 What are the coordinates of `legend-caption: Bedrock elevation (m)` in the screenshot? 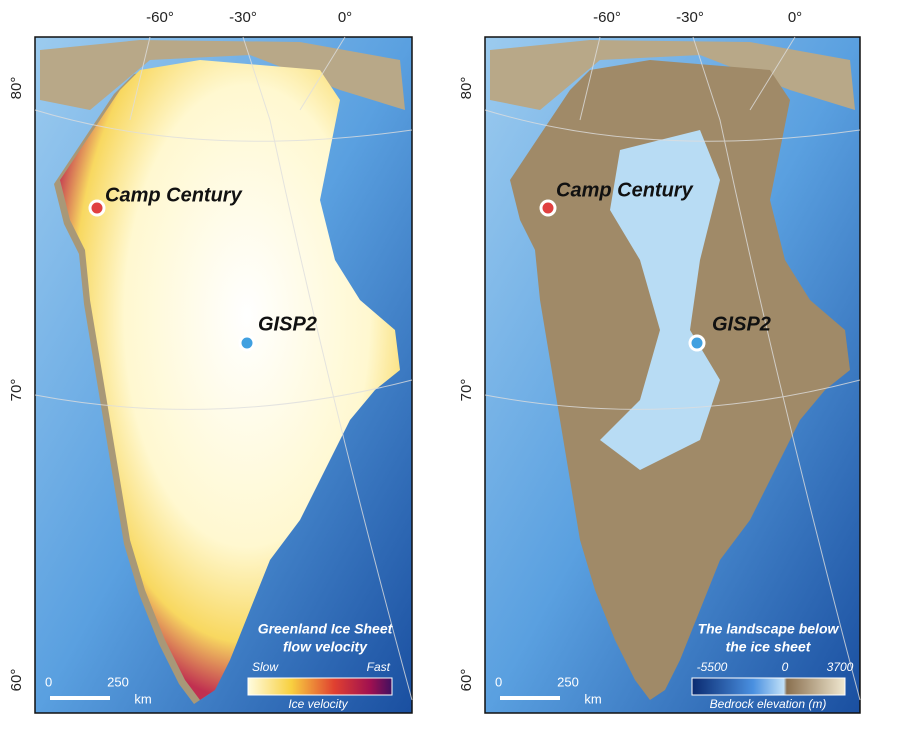 It's located at (768, 704).